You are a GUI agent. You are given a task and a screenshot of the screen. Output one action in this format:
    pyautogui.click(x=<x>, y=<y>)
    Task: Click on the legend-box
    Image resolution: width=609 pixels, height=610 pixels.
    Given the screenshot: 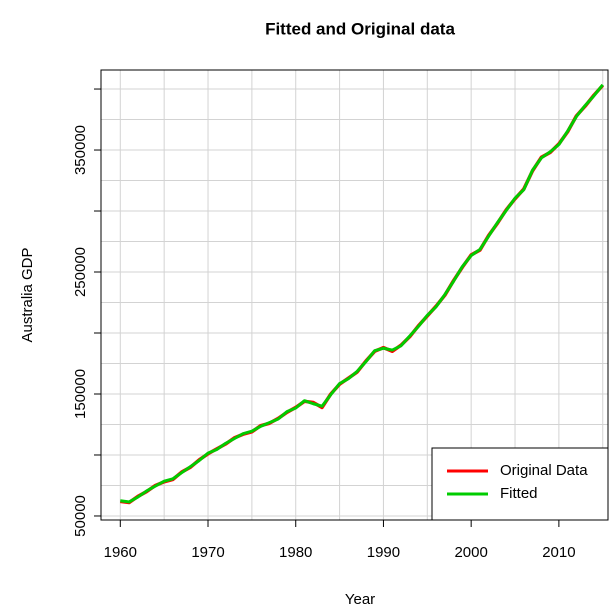 What is the action you would take?
    pyautogui.click(x=520, y=484)
    